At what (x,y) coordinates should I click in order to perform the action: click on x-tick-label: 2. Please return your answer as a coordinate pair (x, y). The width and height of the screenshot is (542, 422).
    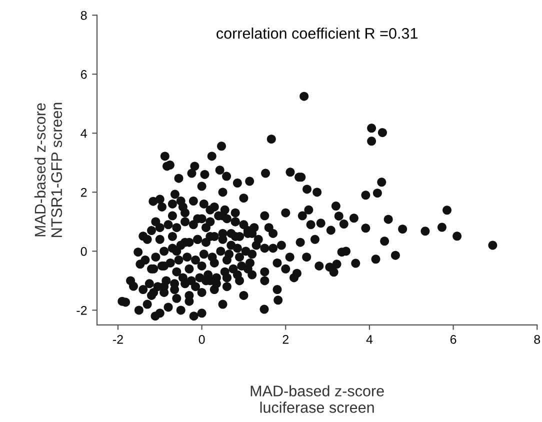
    Looking at the image, I should click on (285, 339).